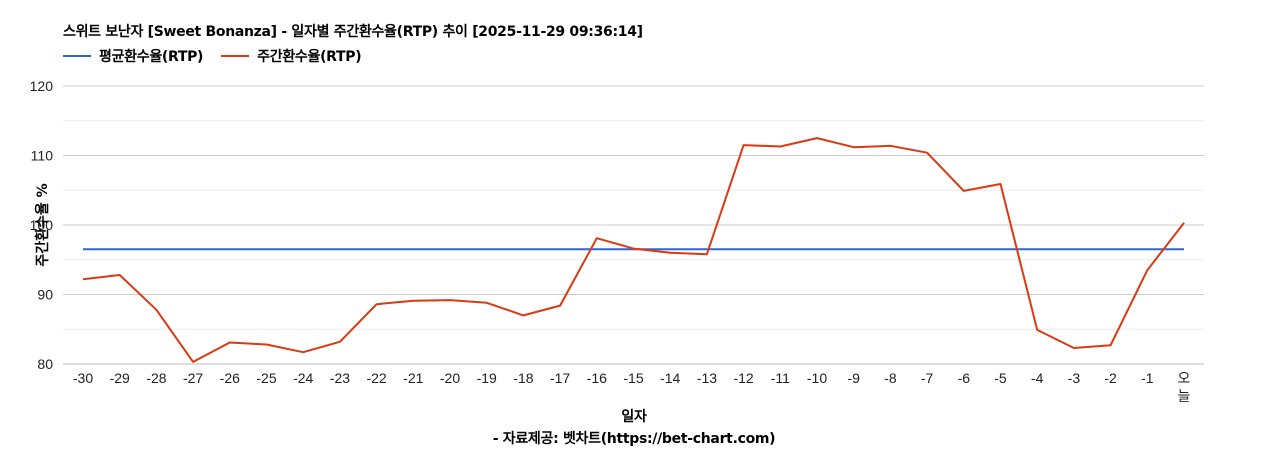 Image resolution: width=1268 pixels, height=450 pixels. Describe the element at coordinates (817, 378) in the screenshot. I see `x-tick-label: -10` at that location.